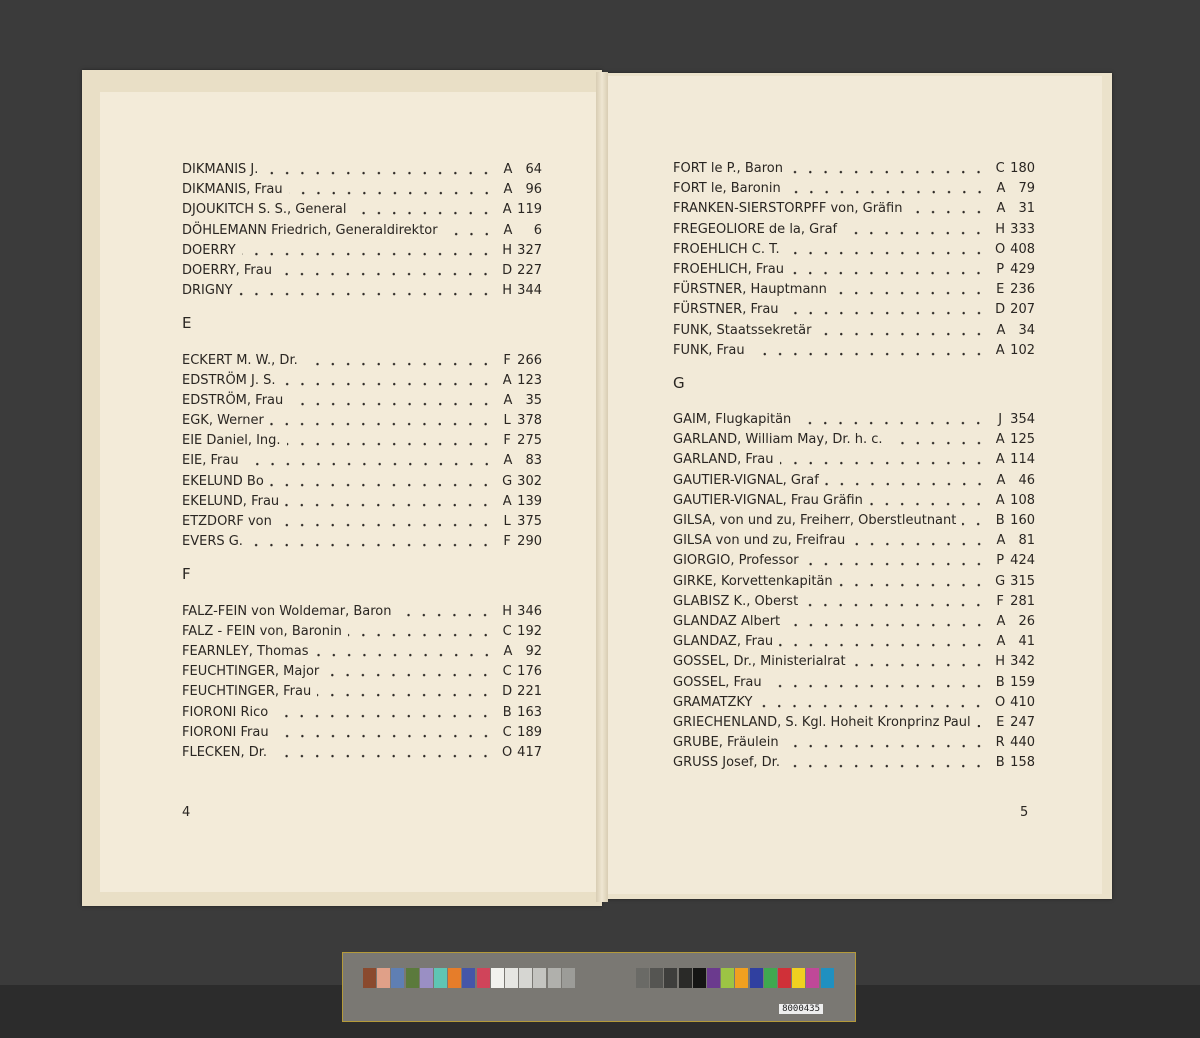  What do you see at coordinates (1022, 682) in the screenshot?
I see `entry-page: 159` at bounding box center [1022, 682].